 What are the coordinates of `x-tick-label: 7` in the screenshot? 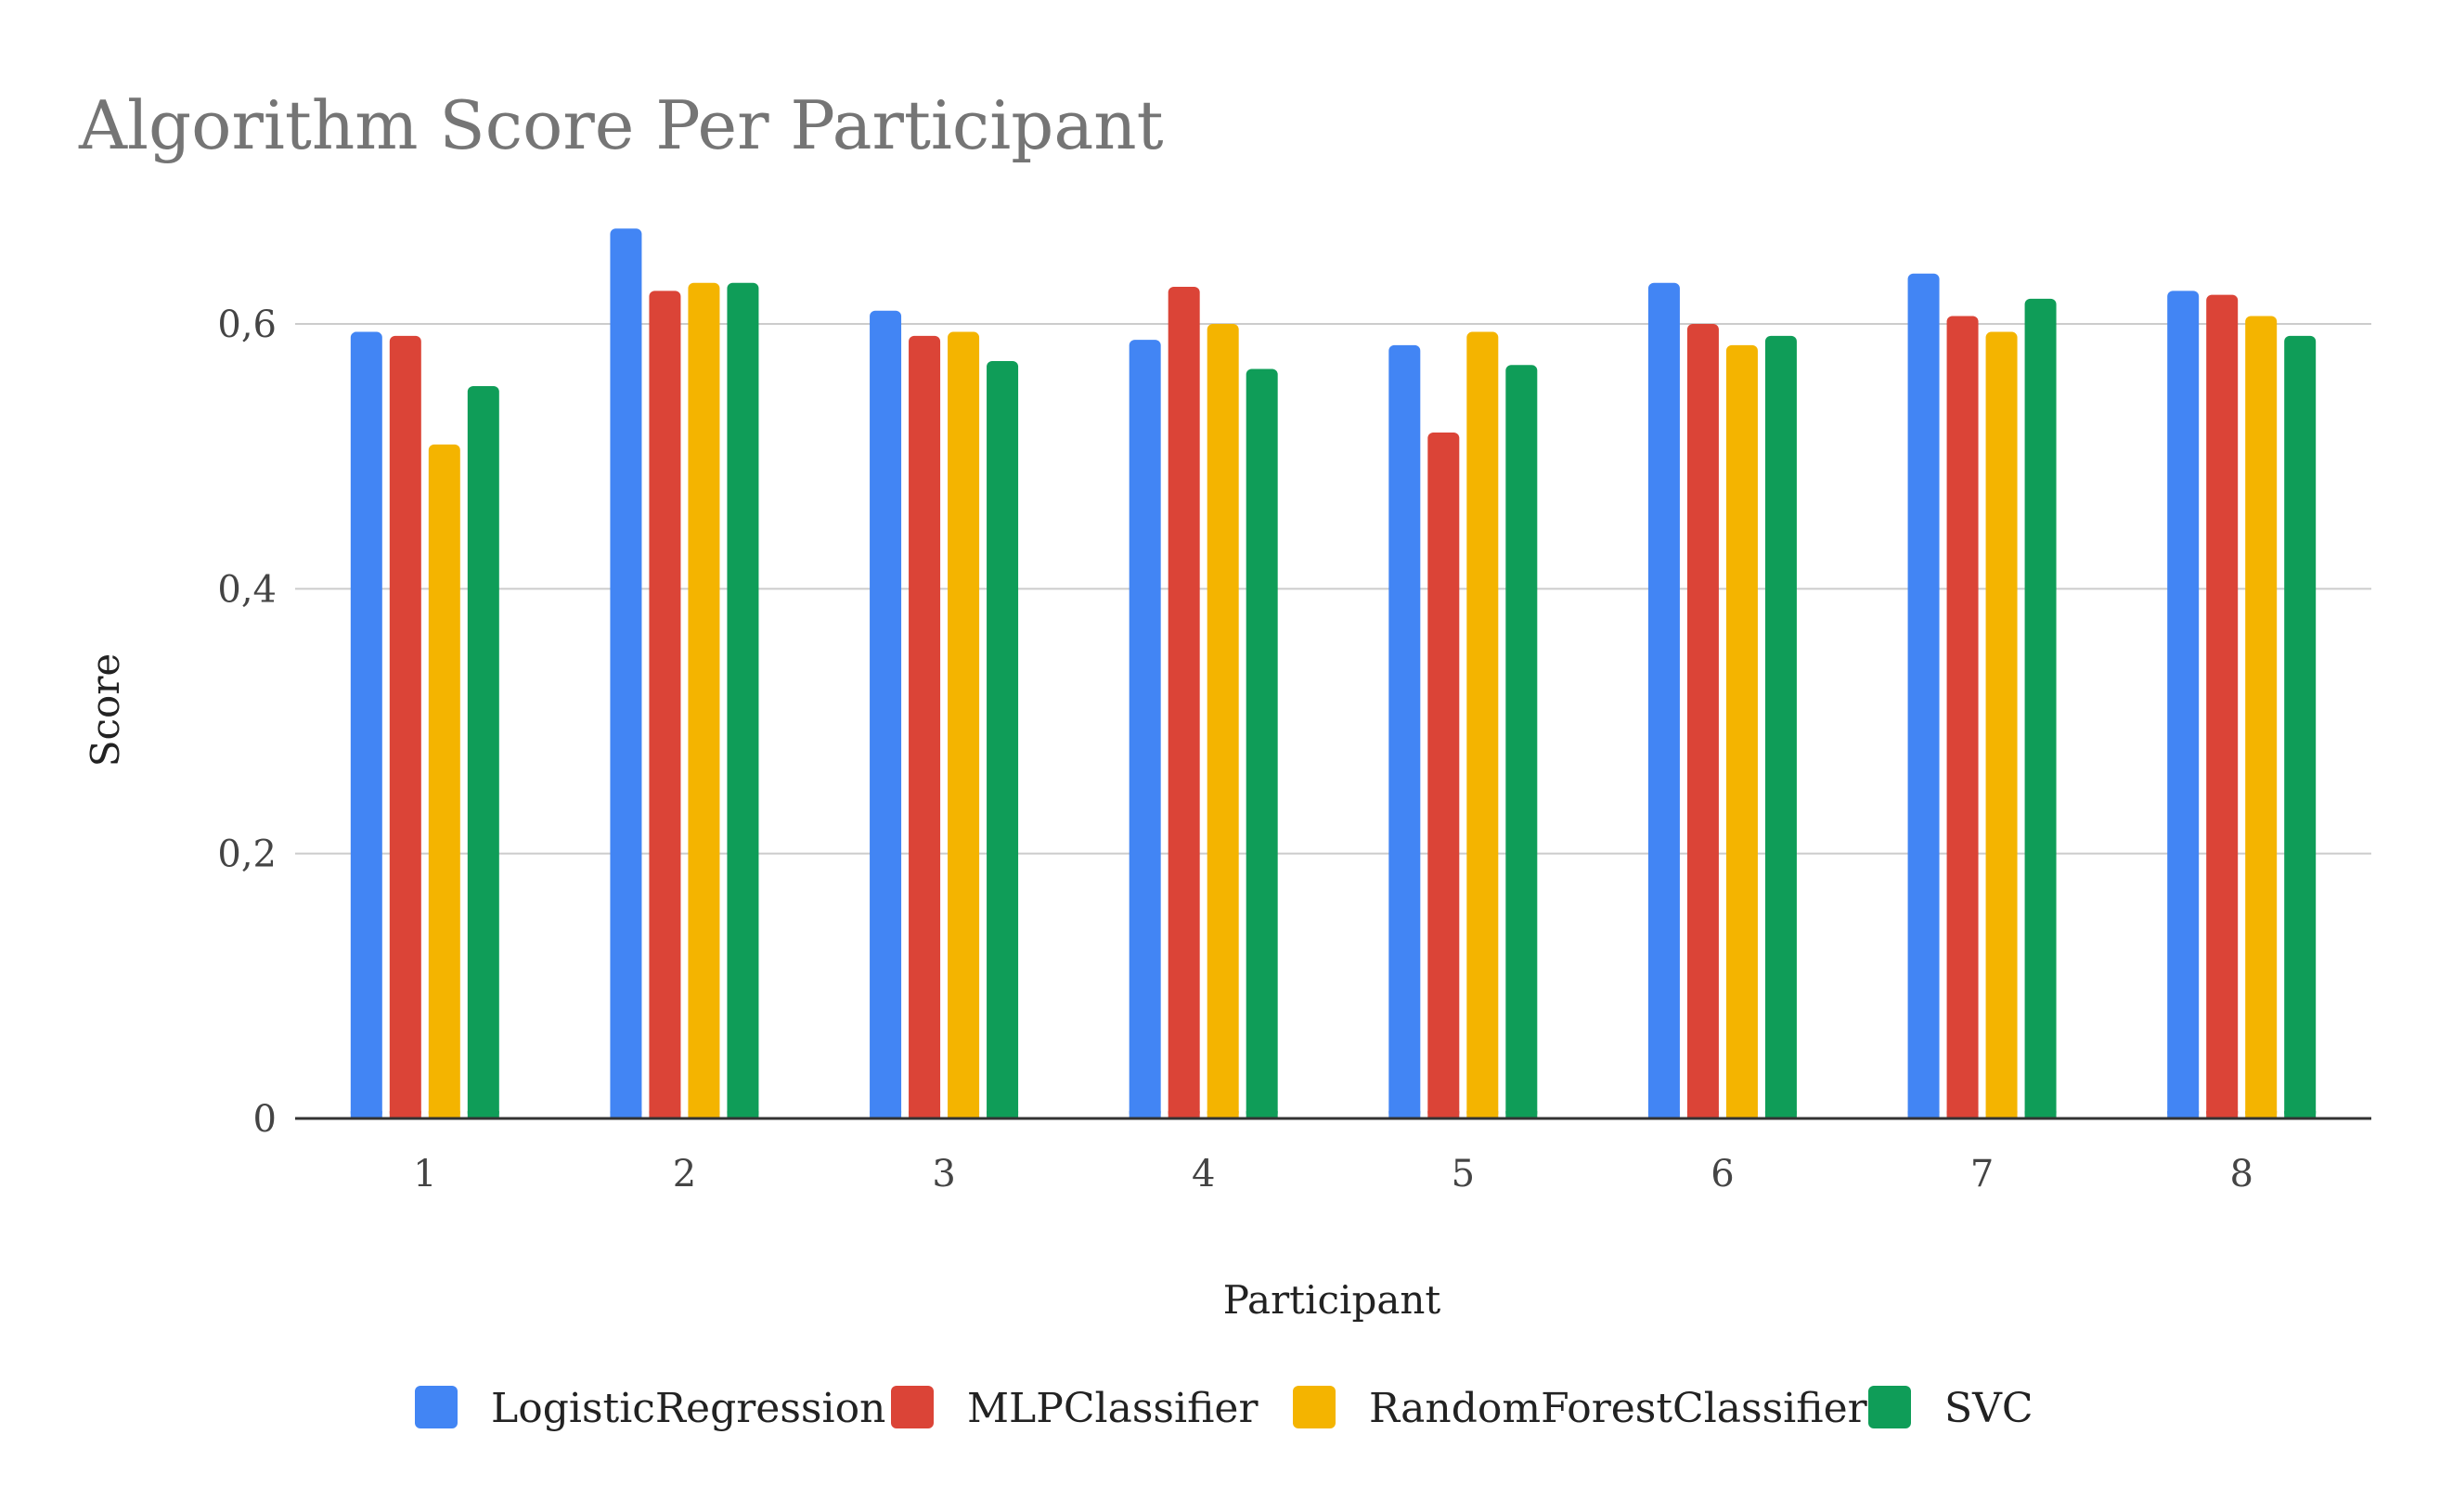 It's located at (1982, 1174).